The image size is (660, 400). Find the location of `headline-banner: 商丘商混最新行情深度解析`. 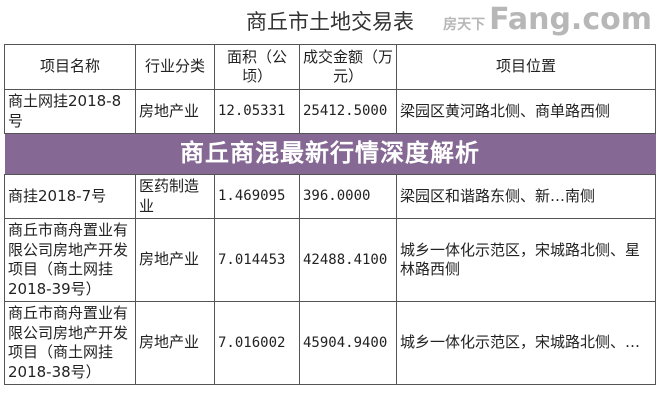

headline-banner: 商丘商混最新行情深度解析 is located at coordinates (330, 154).